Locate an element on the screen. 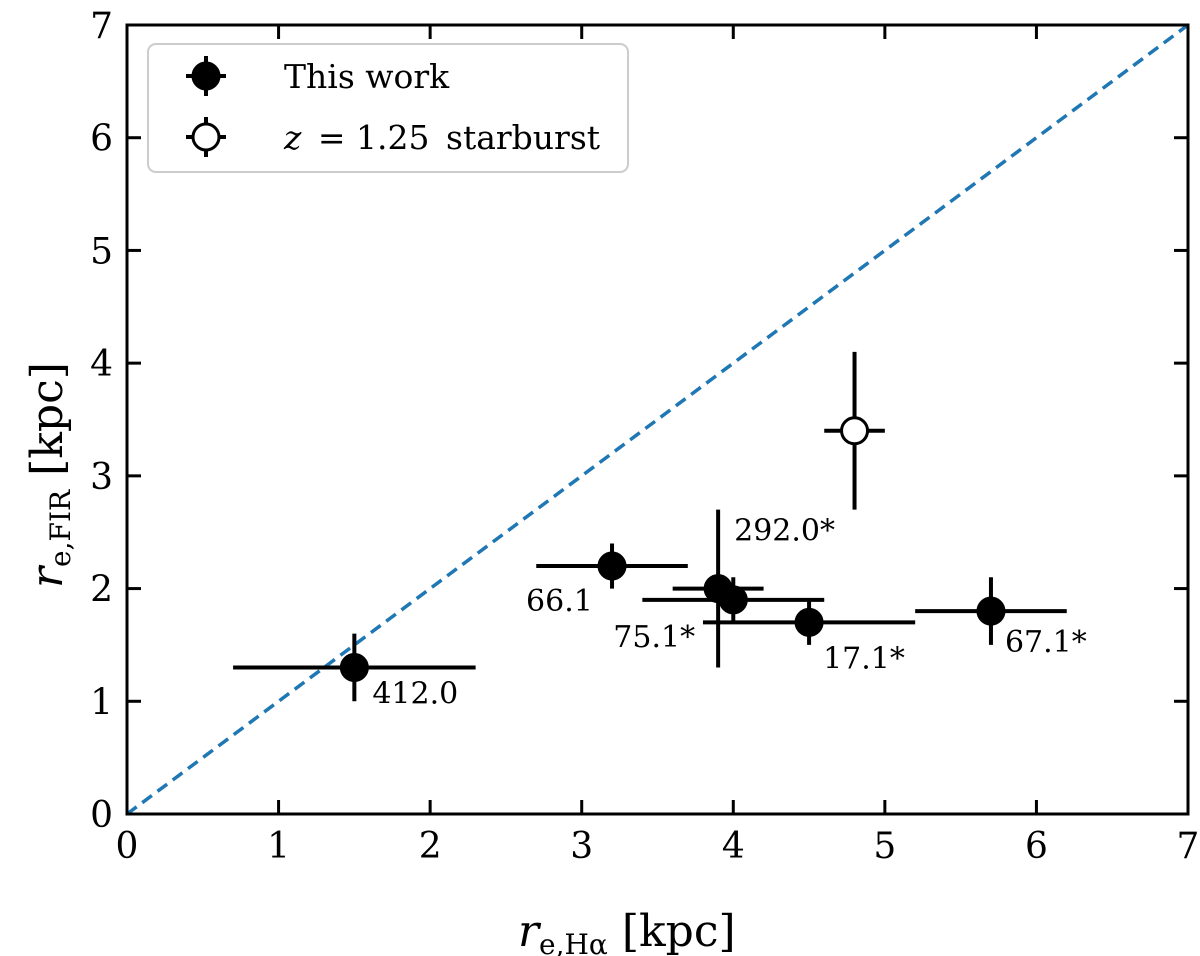  y-tick-label: 7 is located at coordinates (101, 26).